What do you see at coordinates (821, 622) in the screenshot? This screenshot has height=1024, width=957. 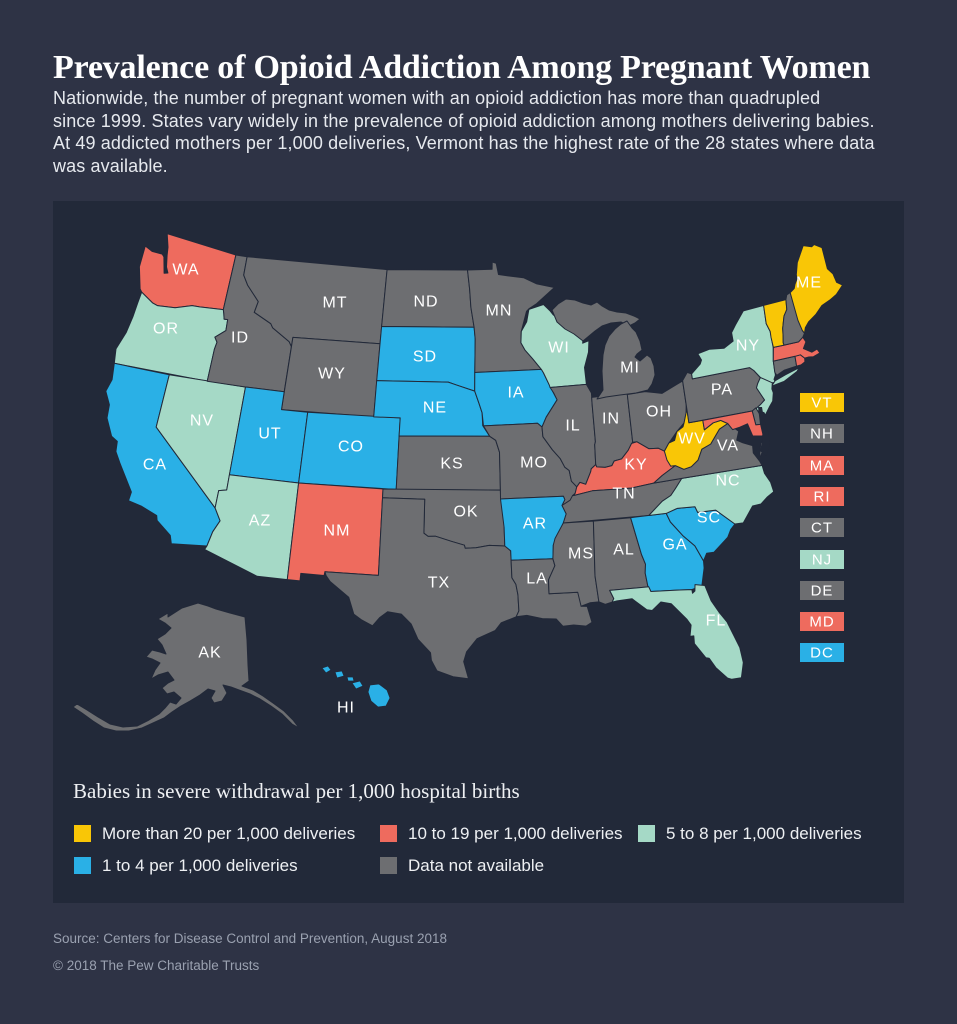 I see `svg-text: MD` at bounding box center [821, 622].